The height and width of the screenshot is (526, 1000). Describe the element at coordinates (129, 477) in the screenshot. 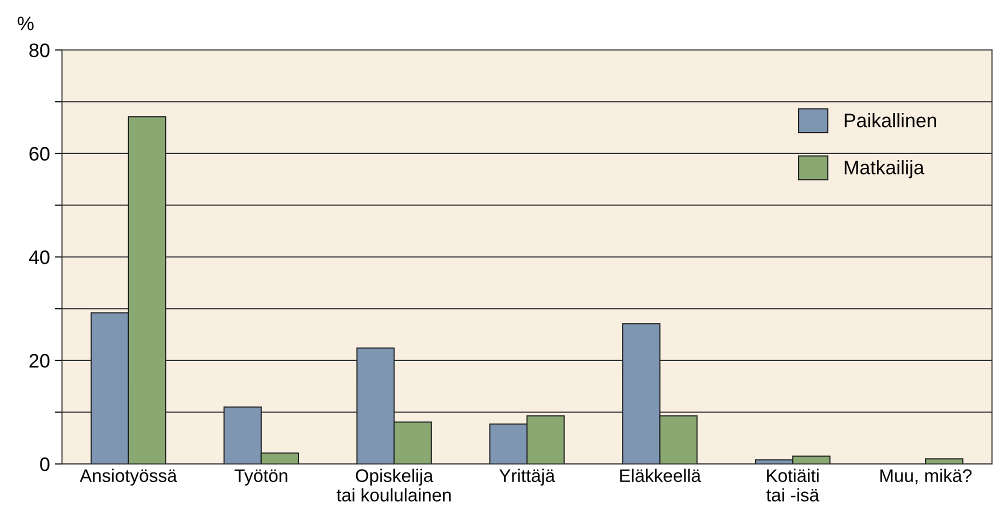

I see `x-tick-label: Ansiotyössä` at that location.